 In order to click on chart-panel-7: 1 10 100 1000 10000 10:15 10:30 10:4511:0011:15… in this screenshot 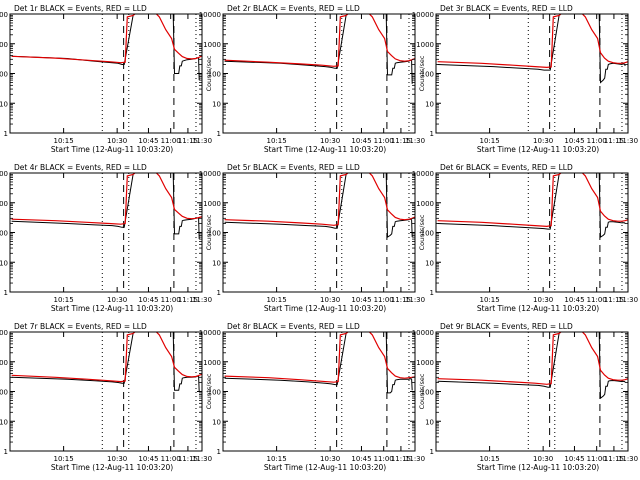, I will do `click(106, 397)`.